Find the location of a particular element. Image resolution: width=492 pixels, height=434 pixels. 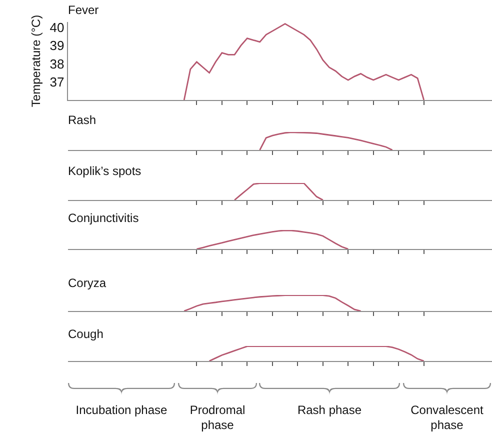

y-tick-label: 40 is located at coordinates (57, 27).